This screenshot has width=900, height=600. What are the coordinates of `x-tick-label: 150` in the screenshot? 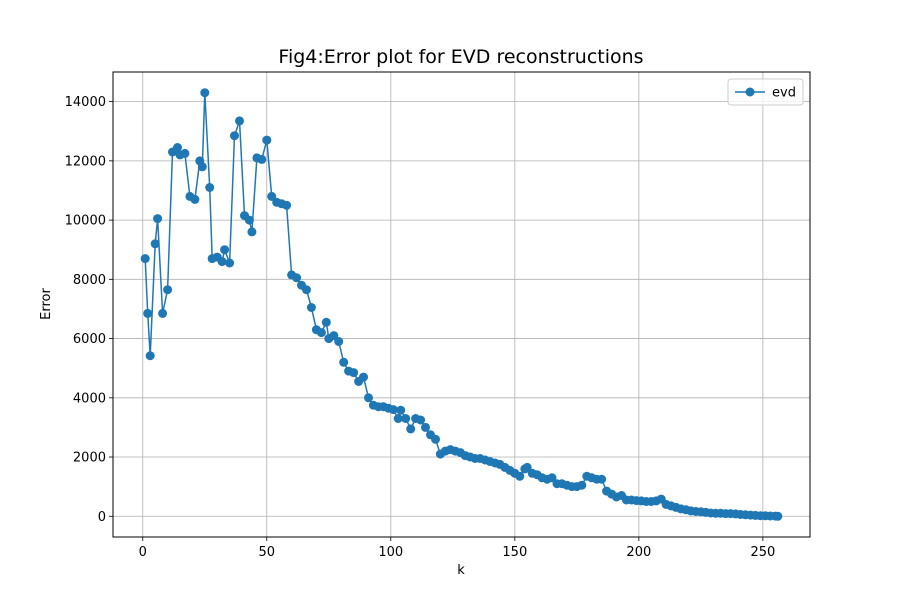 It's located at (514, 552).